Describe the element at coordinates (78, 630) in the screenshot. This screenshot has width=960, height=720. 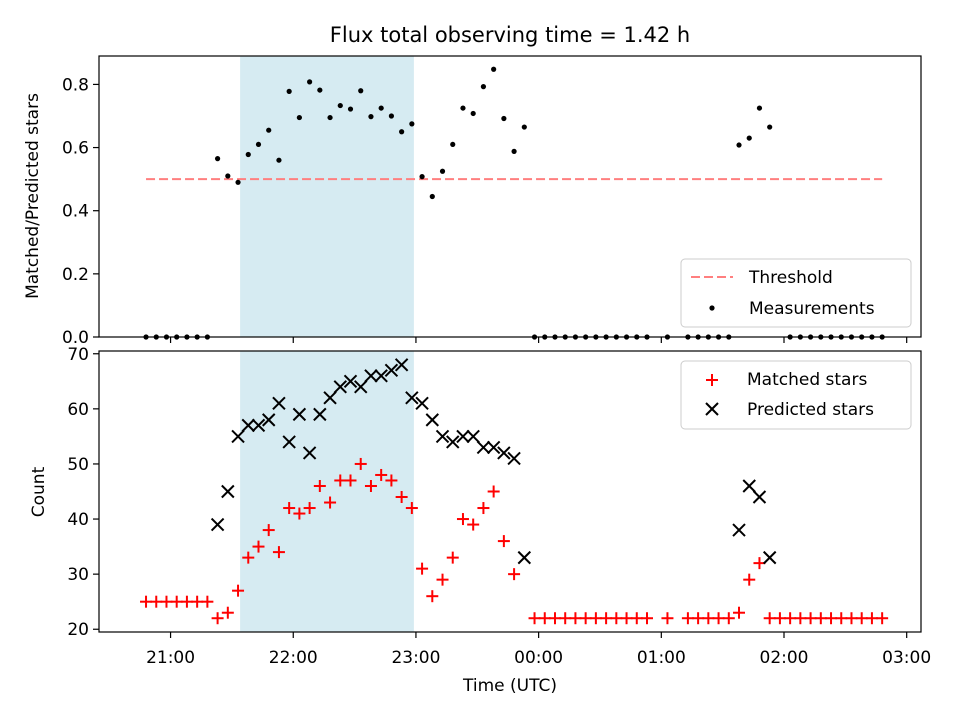
I see `y-tick-label: 20` at that location.